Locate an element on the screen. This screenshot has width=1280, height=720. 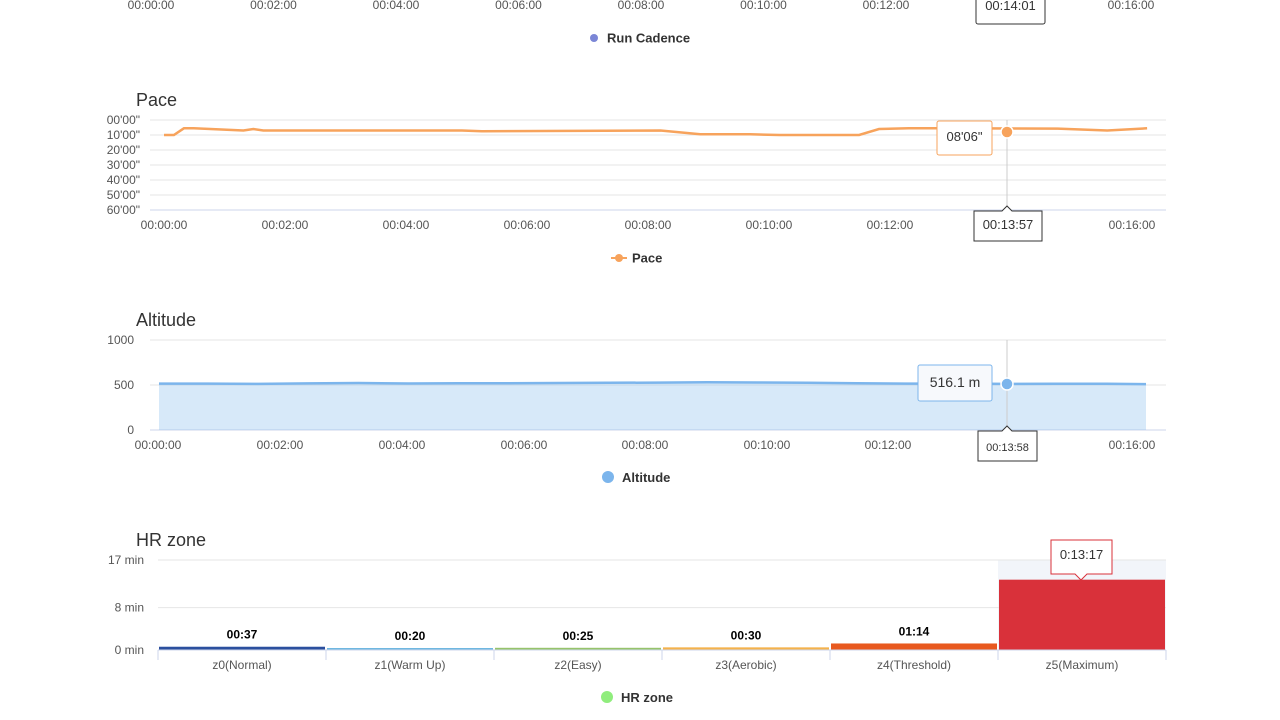
altitude-hover-point is located at coordinates (1007, 384).